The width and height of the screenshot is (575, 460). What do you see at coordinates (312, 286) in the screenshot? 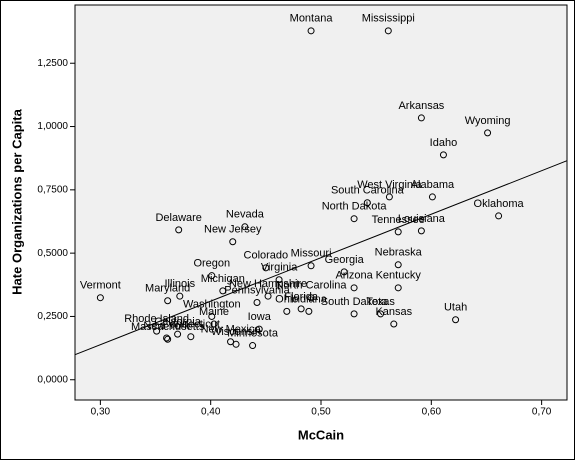
I see `point-label: North Carolina` at bounding box center [312, 286].